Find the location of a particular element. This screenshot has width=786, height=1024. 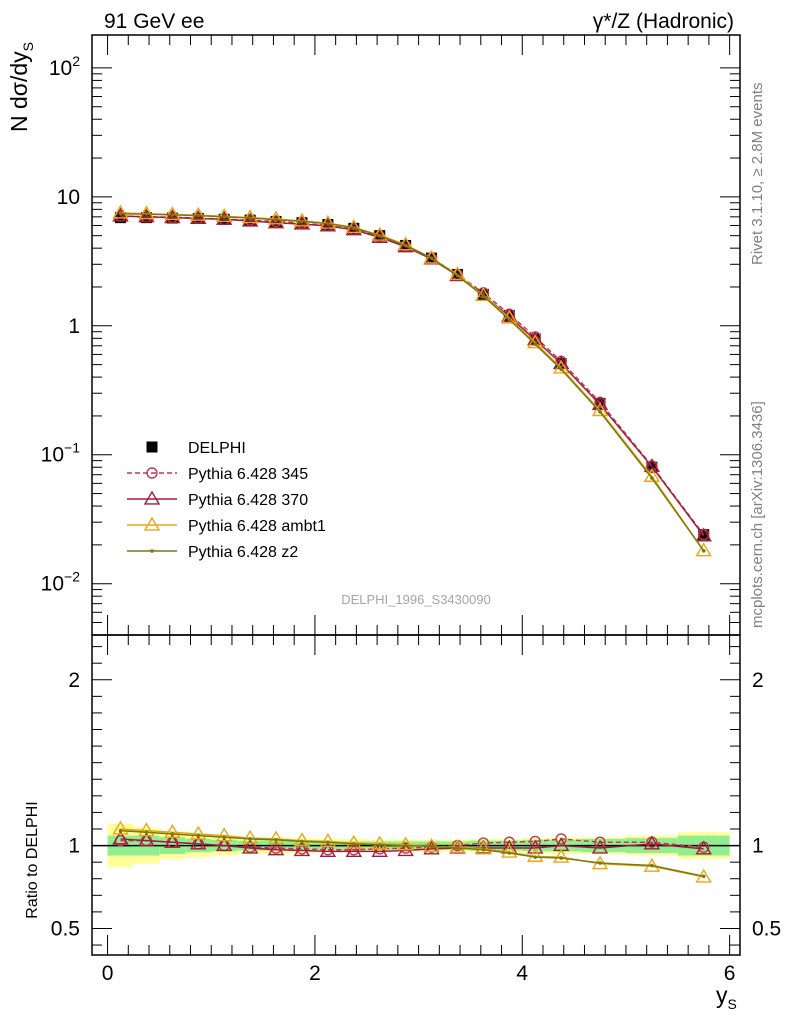

legend-label: Pythia 6.428 370 is located at coordinates (248, 500).